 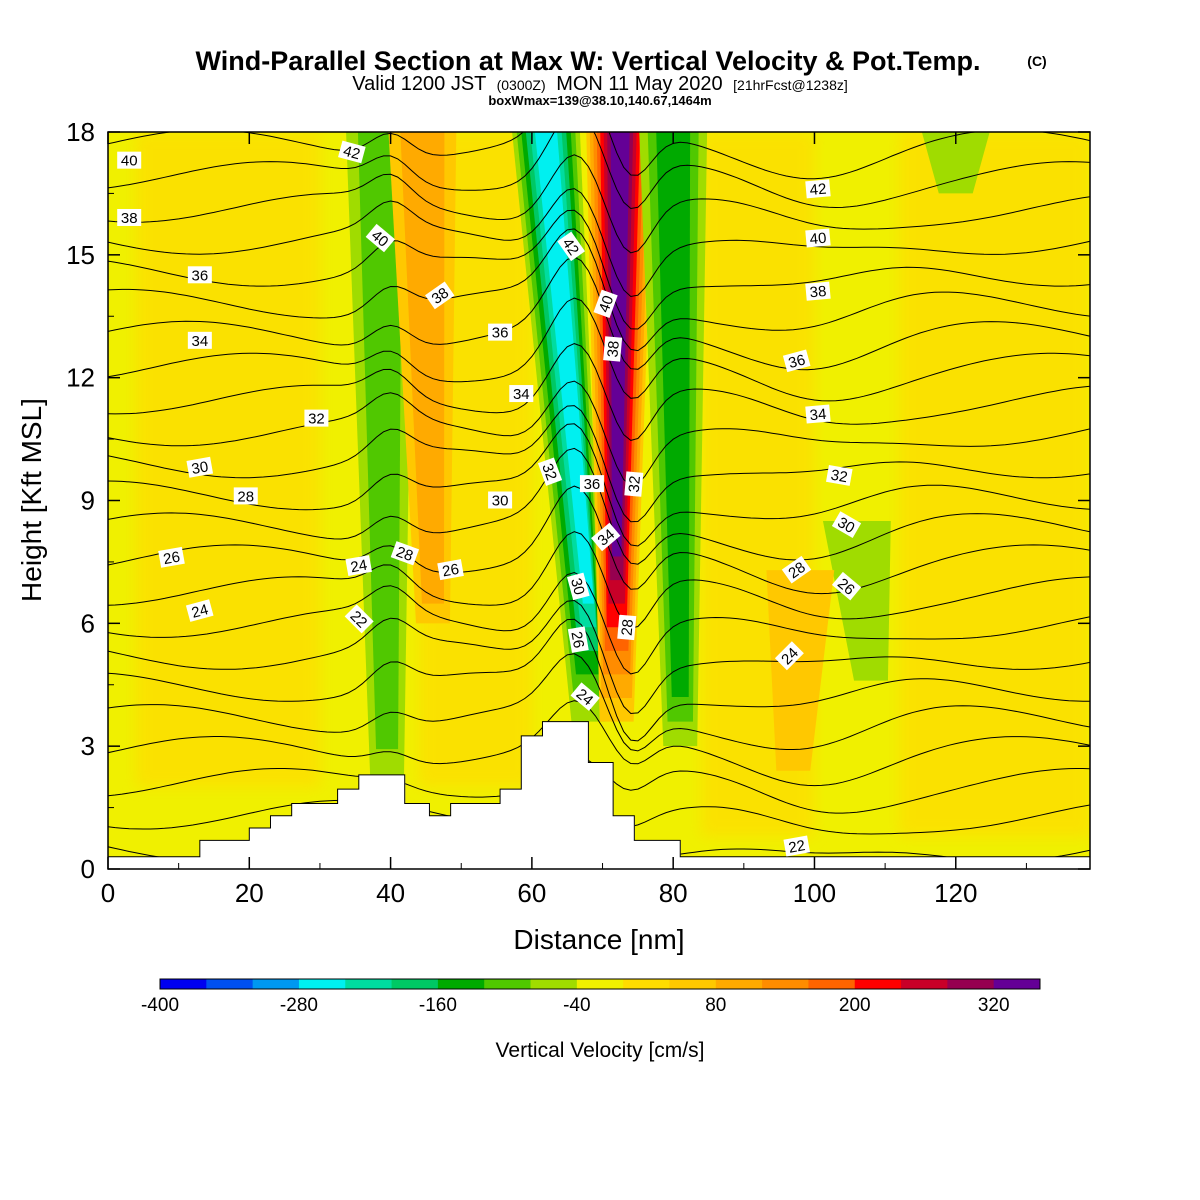 What do you see at coordinates (599, 100) in the screenshot?
I see `boxmax-note: boxWmax=139@38.10,140.67,1464m` at bounding box center [599, 100].